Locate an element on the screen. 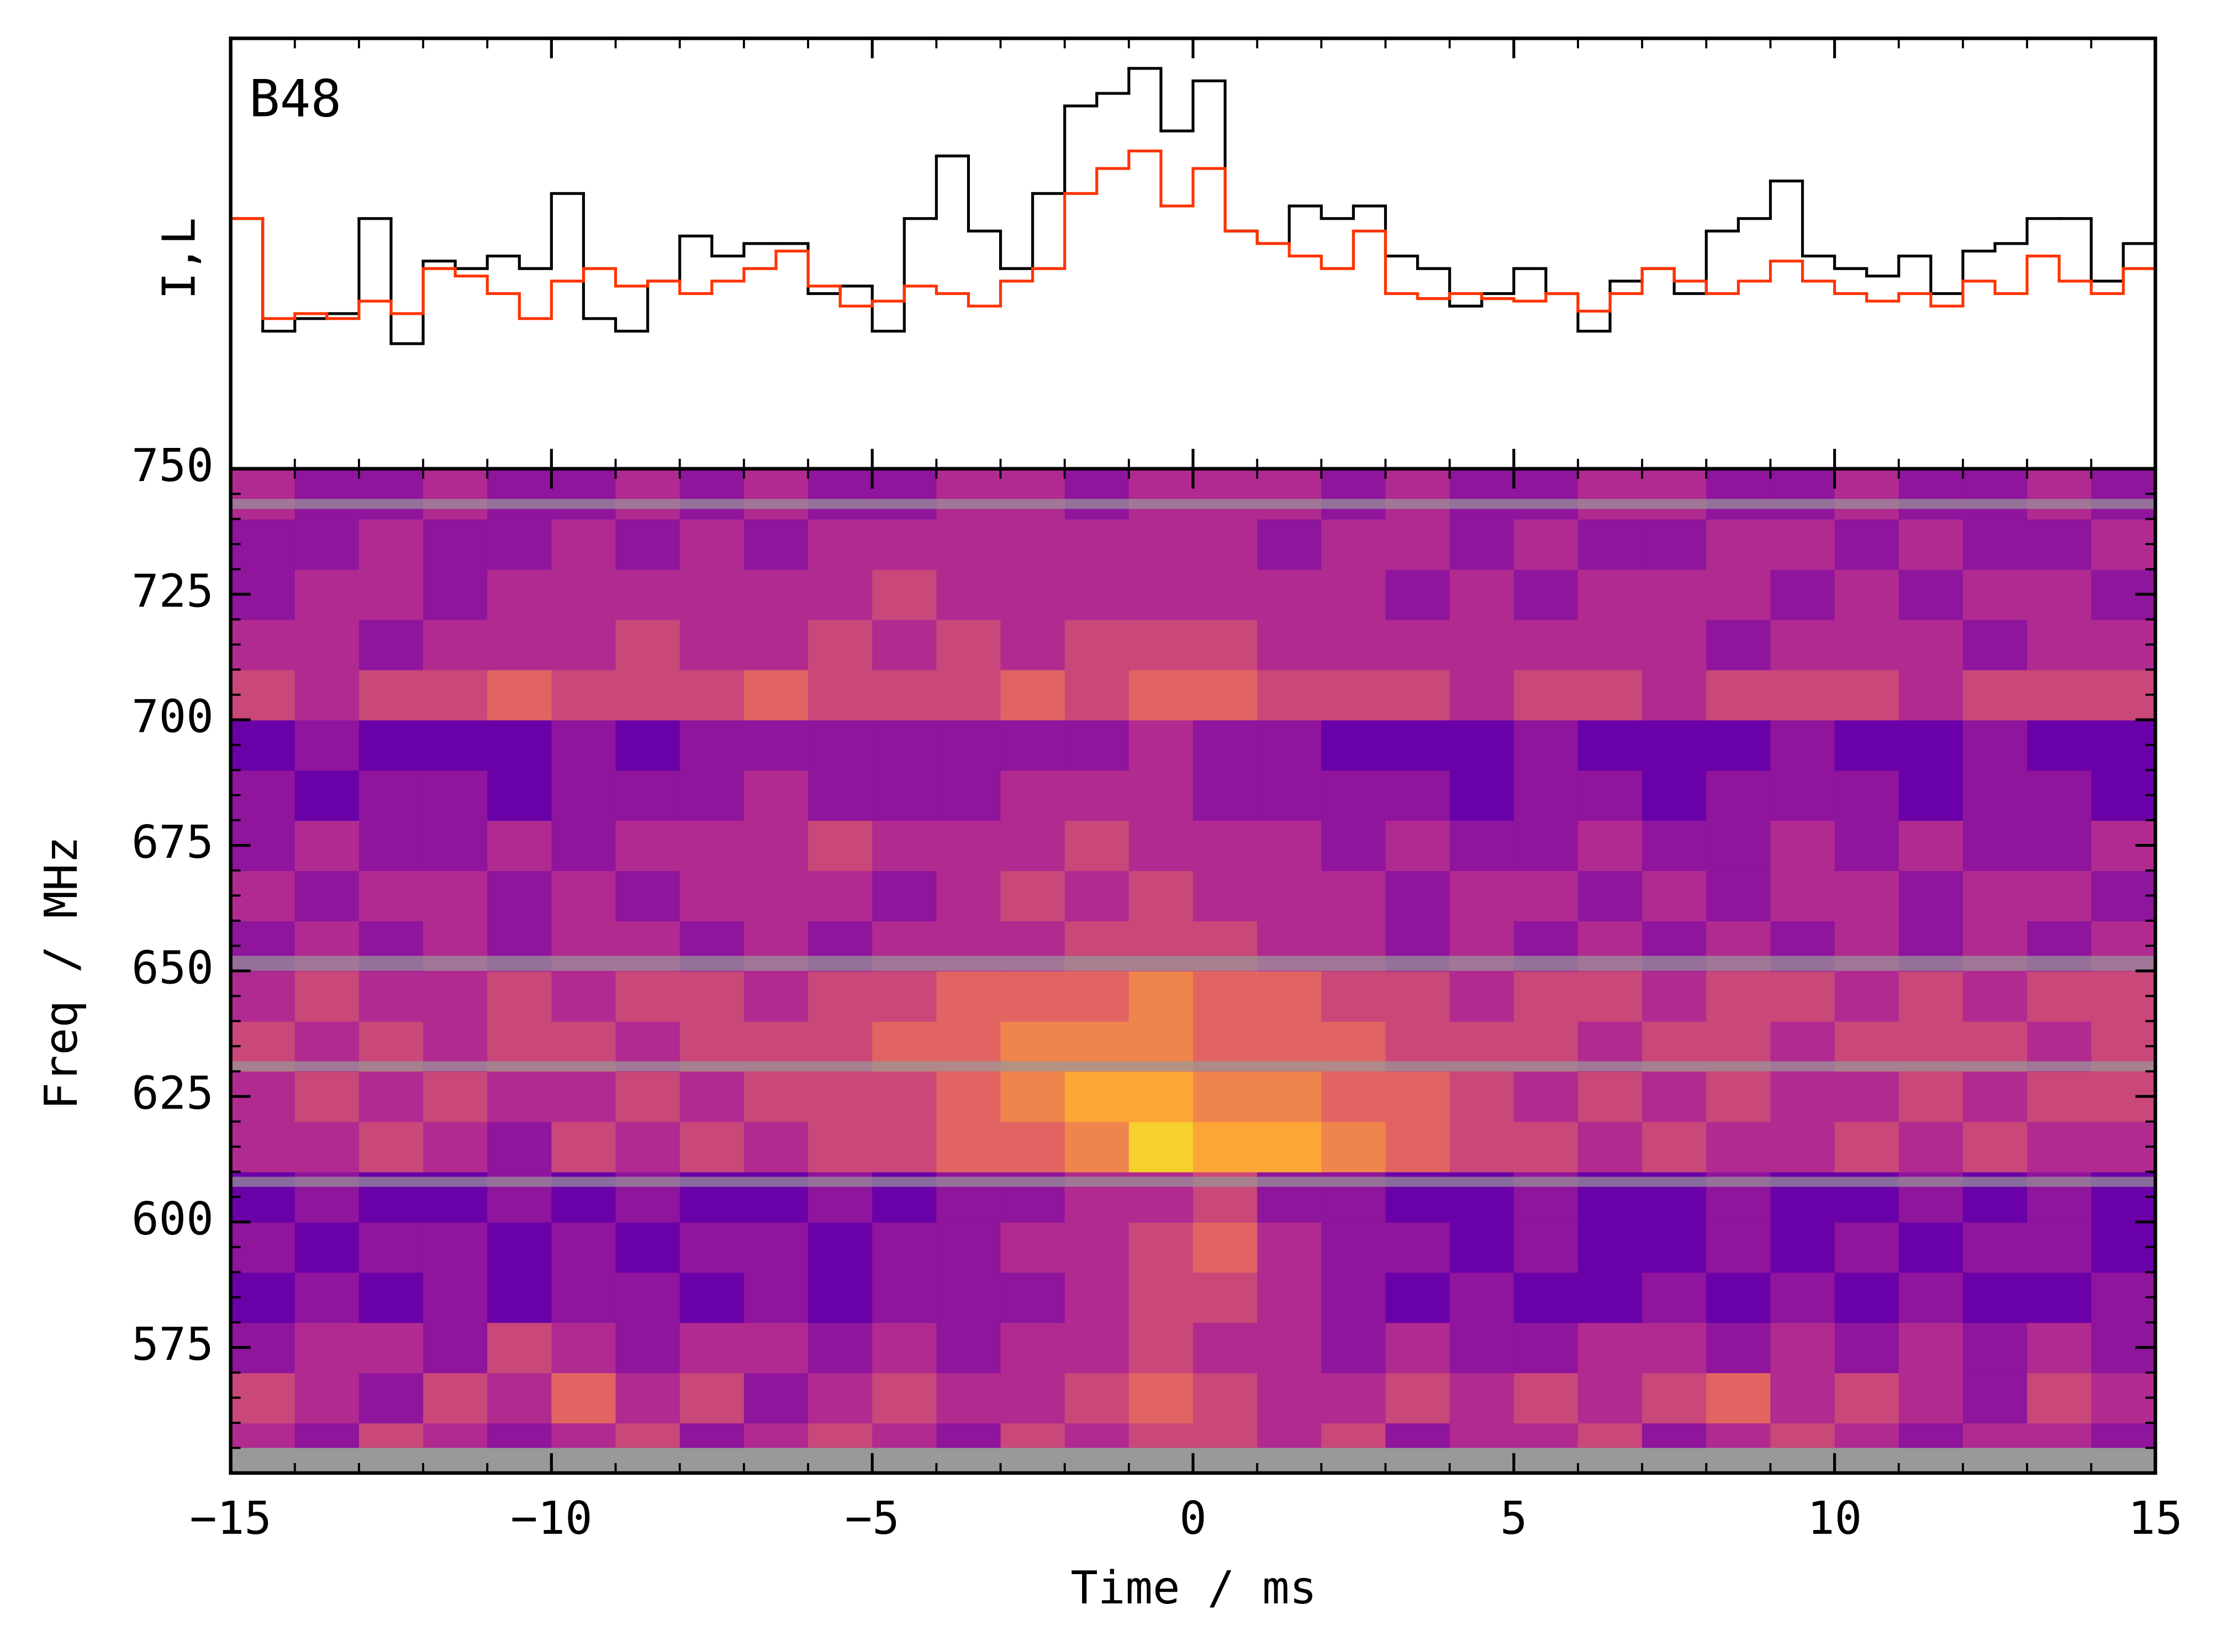  x-tick-label: −5 is located at coordinates (872, 1518).